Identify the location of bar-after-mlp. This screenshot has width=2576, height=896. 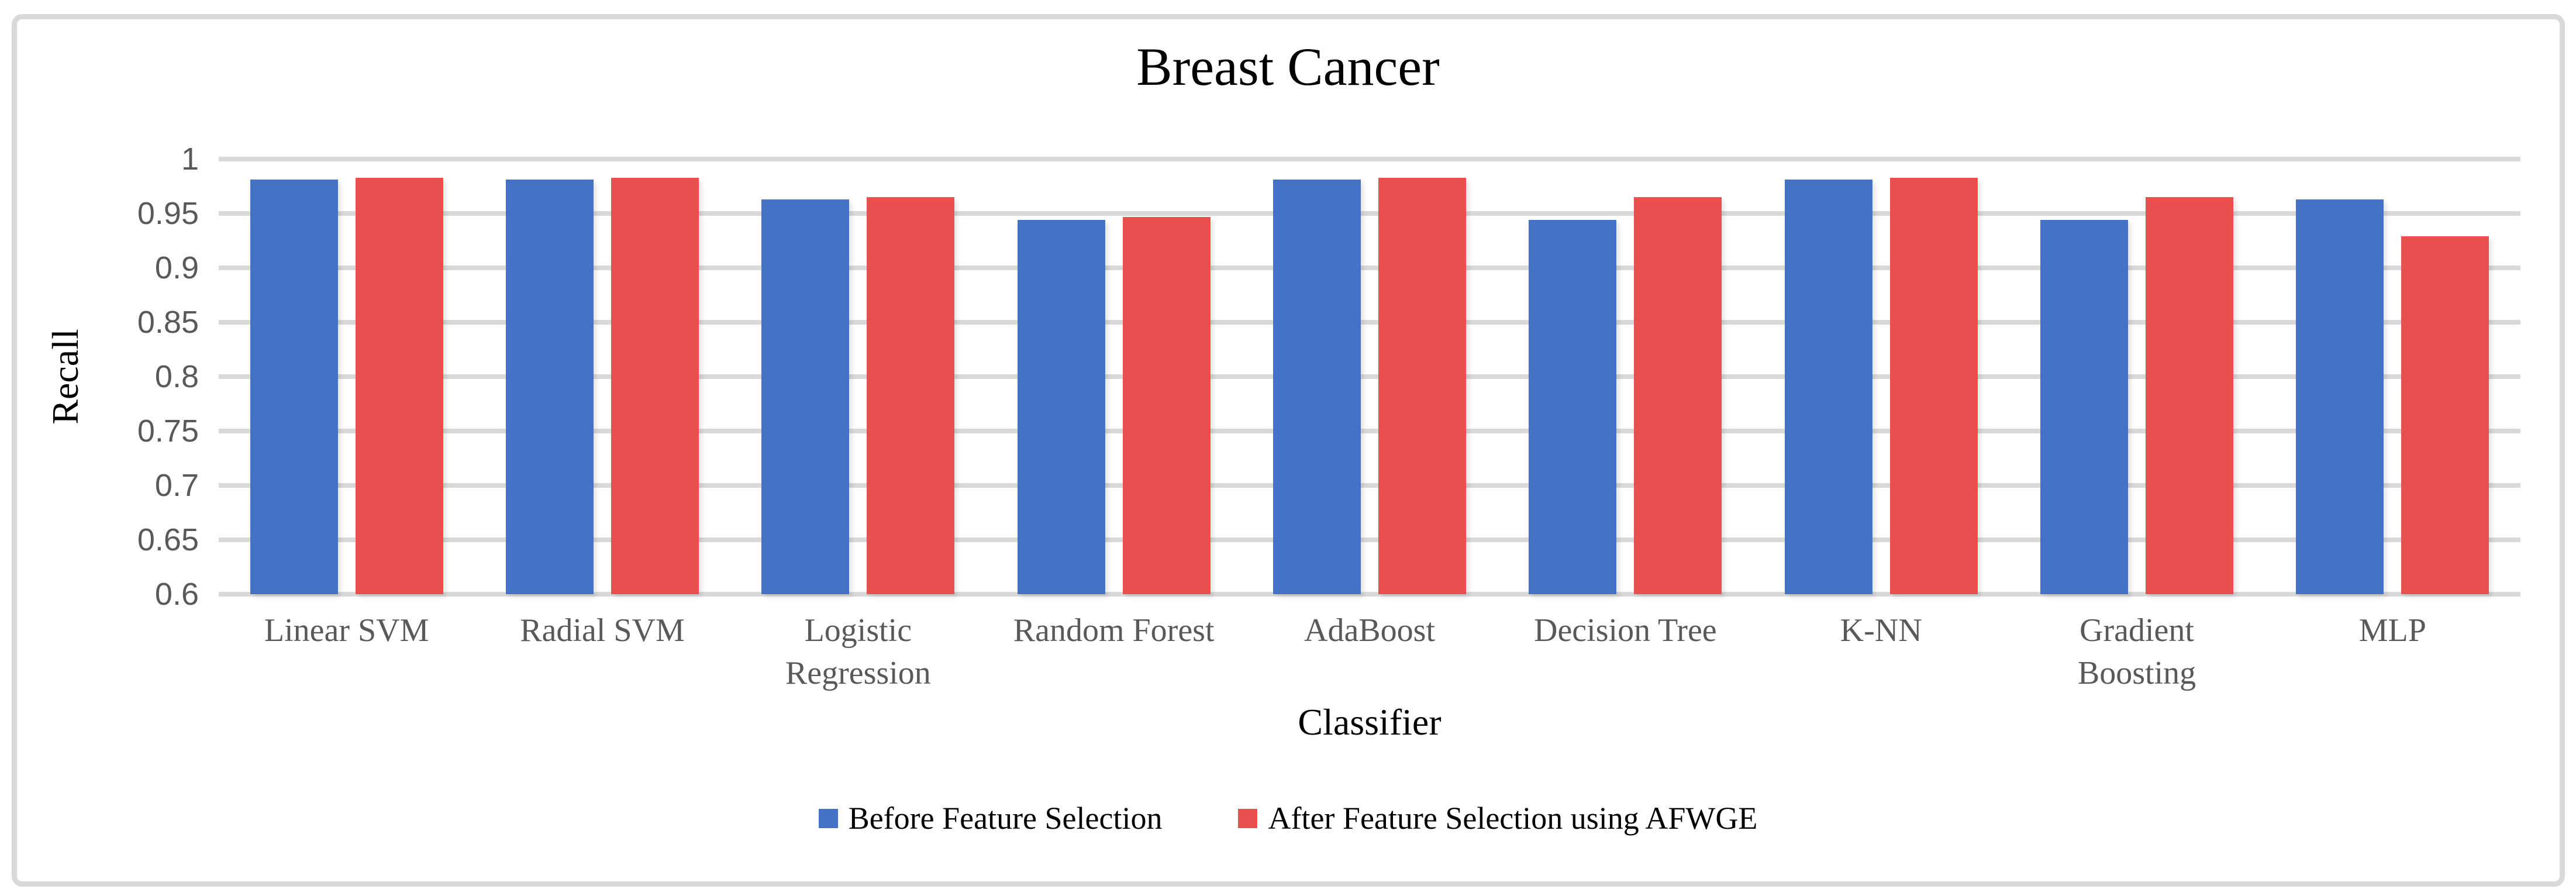
(2445, 415).